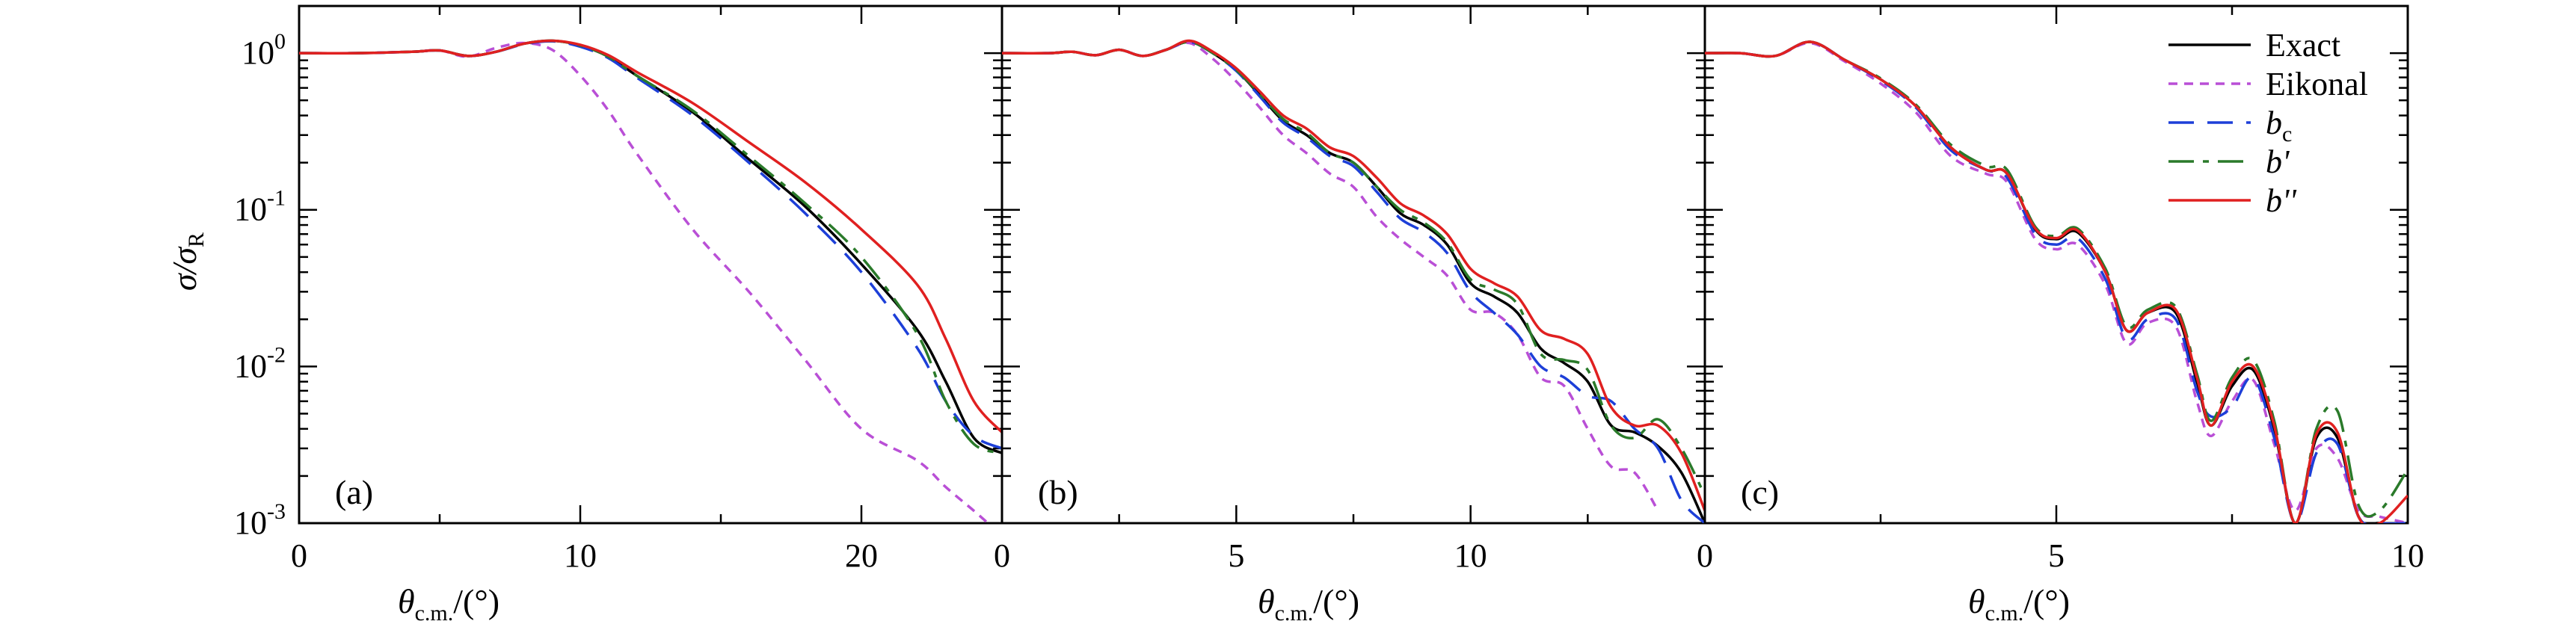 This screenshot has width=2576, height=636. What do you see at coordinates (1308, 604) in the screenshot?
I see `x-axis-label-b: θc.m./(°)` at bounding box center [1308, 604].